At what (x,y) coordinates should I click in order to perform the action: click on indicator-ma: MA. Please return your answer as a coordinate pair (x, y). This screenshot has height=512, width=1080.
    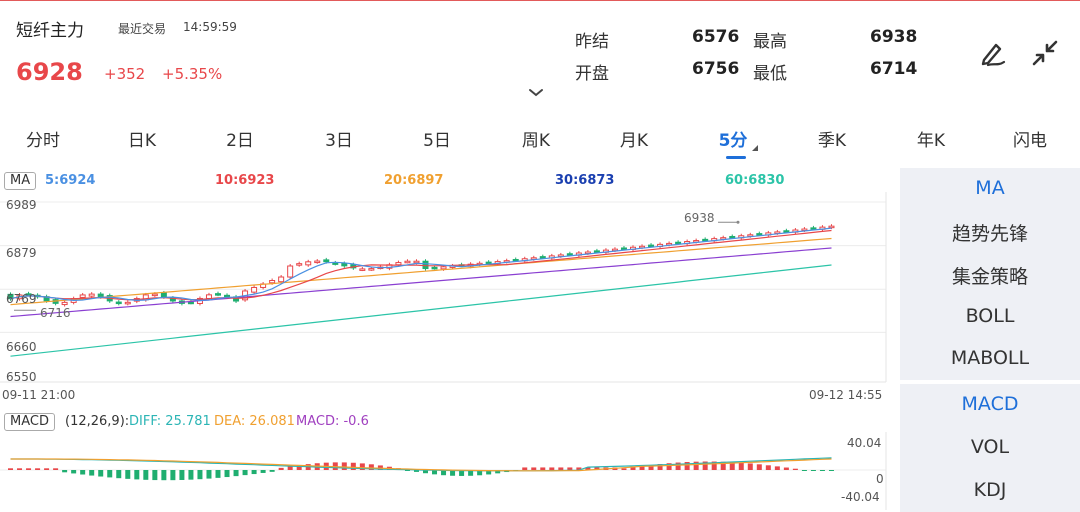
    Looking at the image, I should click on (990, 188).